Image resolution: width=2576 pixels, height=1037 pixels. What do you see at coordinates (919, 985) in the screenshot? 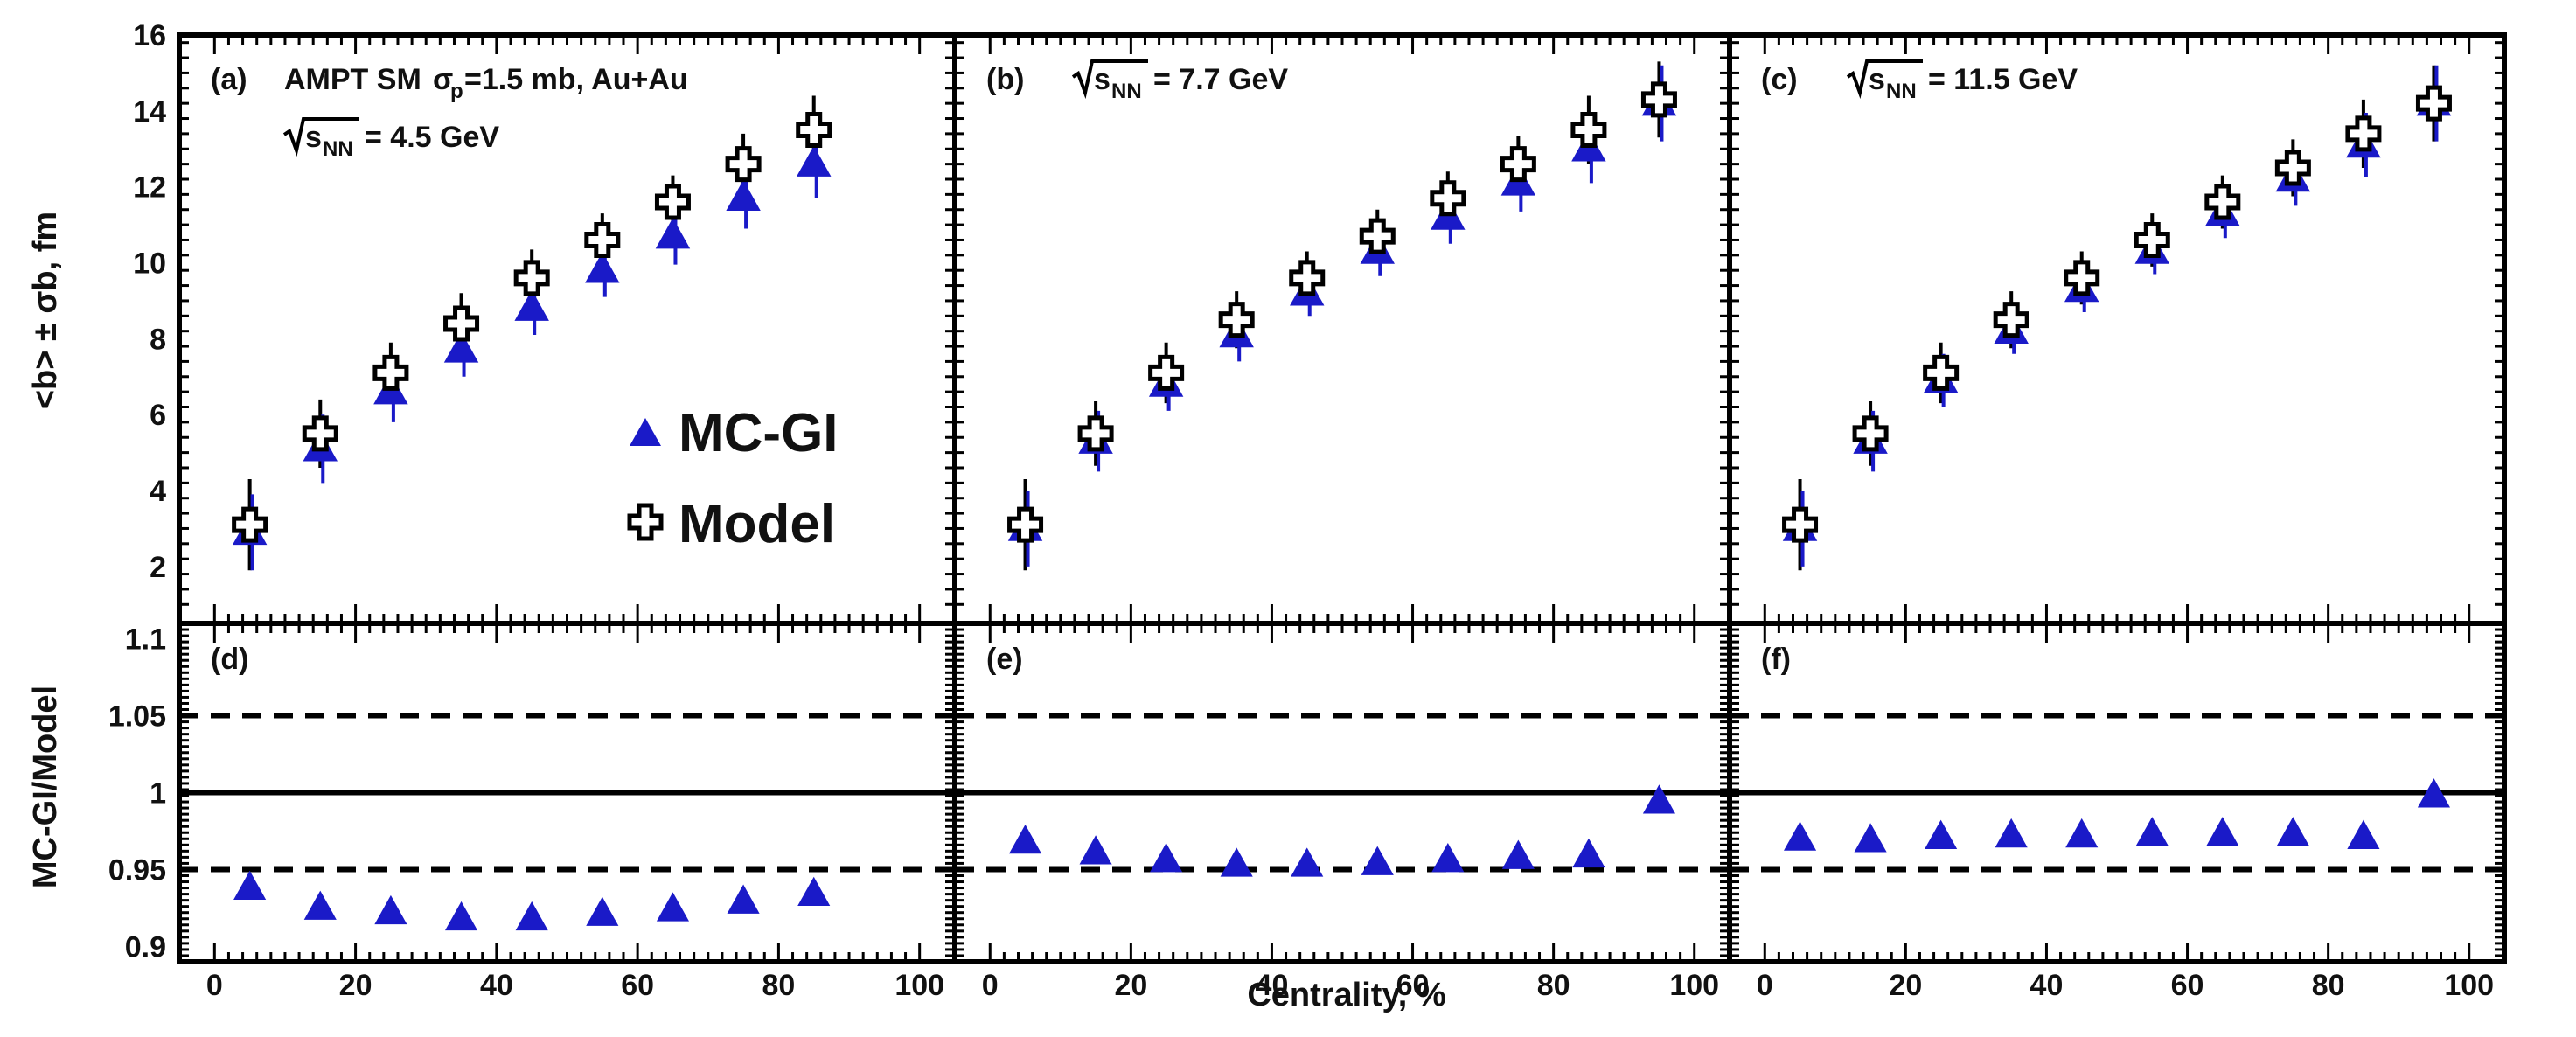
I see `x-tick-label: 100` at bounding box center [919, 985].